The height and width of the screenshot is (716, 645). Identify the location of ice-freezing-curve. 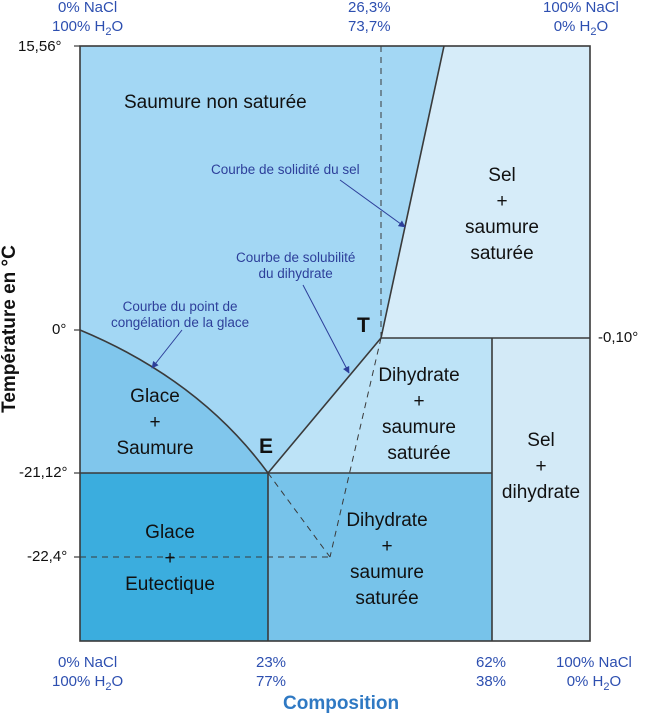
(174, 401).